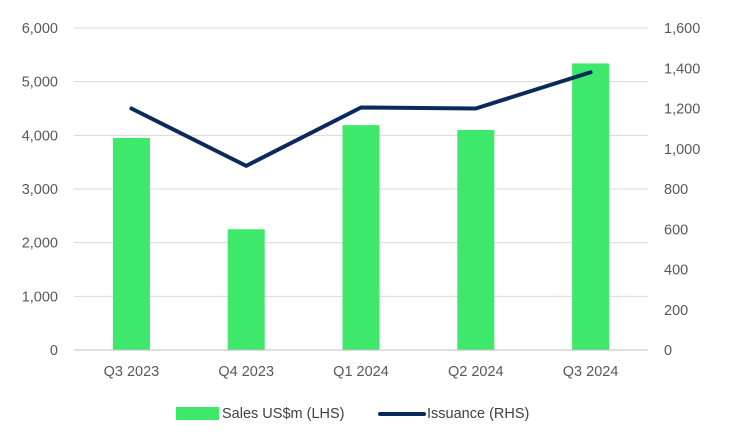 This screenshot has height=441, width=731. I want to click on x-axis: Q3 2023 Q4 2023 Q1 2024 Q2 2024 Q3 2024, so click(361, 364).